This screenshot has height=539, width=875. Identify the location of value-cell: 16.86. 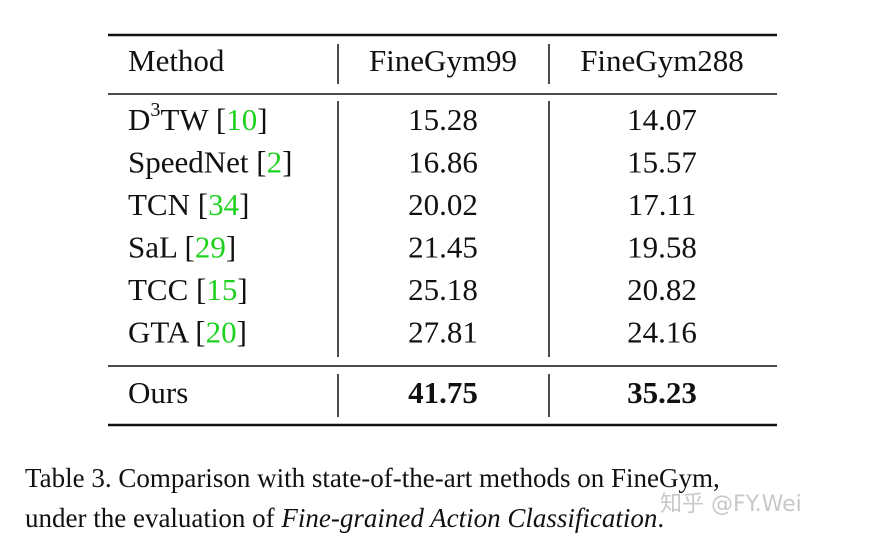
(443, 162).